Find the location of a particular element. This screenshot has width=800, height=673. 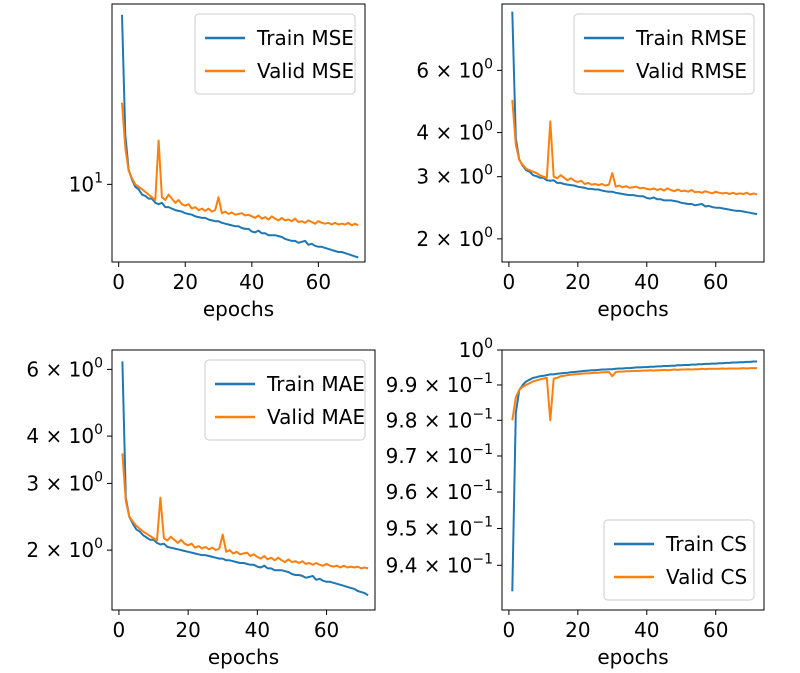

y-tick-label: 10⁰ is located at coordinates (476, 349).